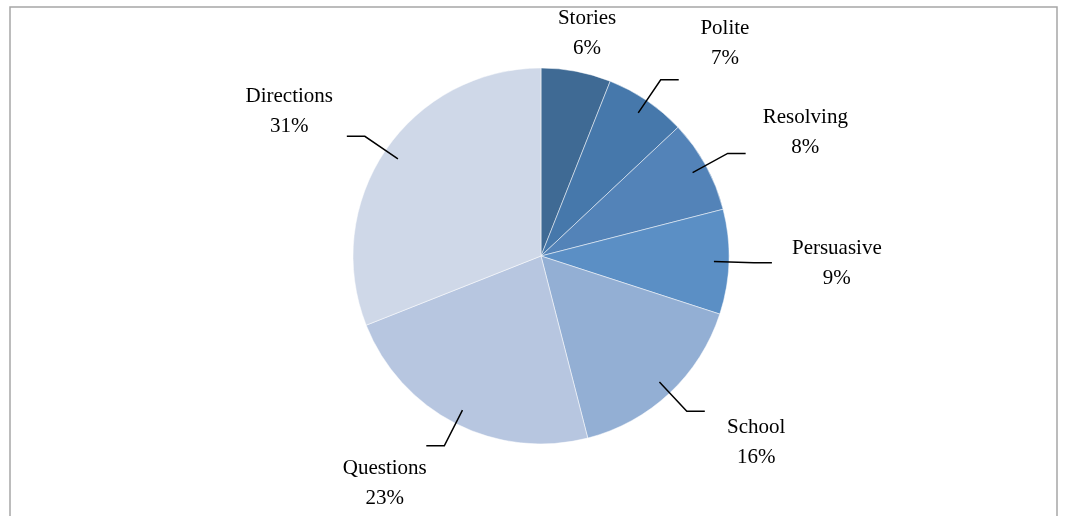  I want to click on data-label: 16%, so click(756, 455).